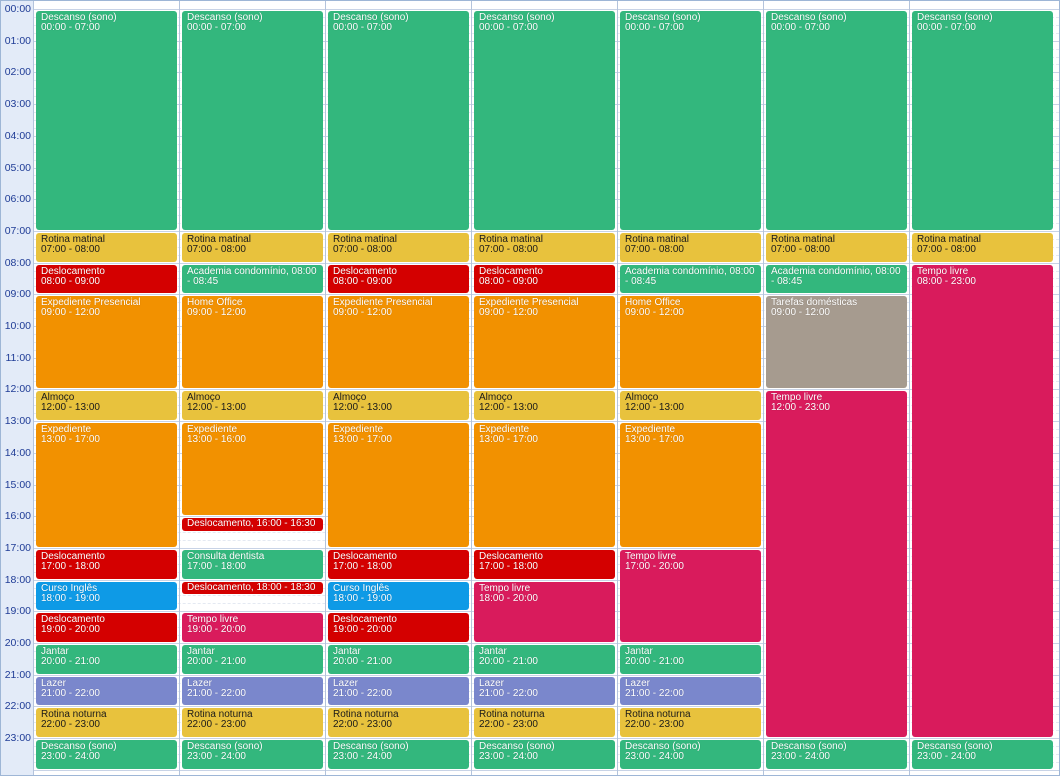  Describe the element at coordinates (371, 17) in the screenshot. I see `event-title: Descanso (sono)` at that location.